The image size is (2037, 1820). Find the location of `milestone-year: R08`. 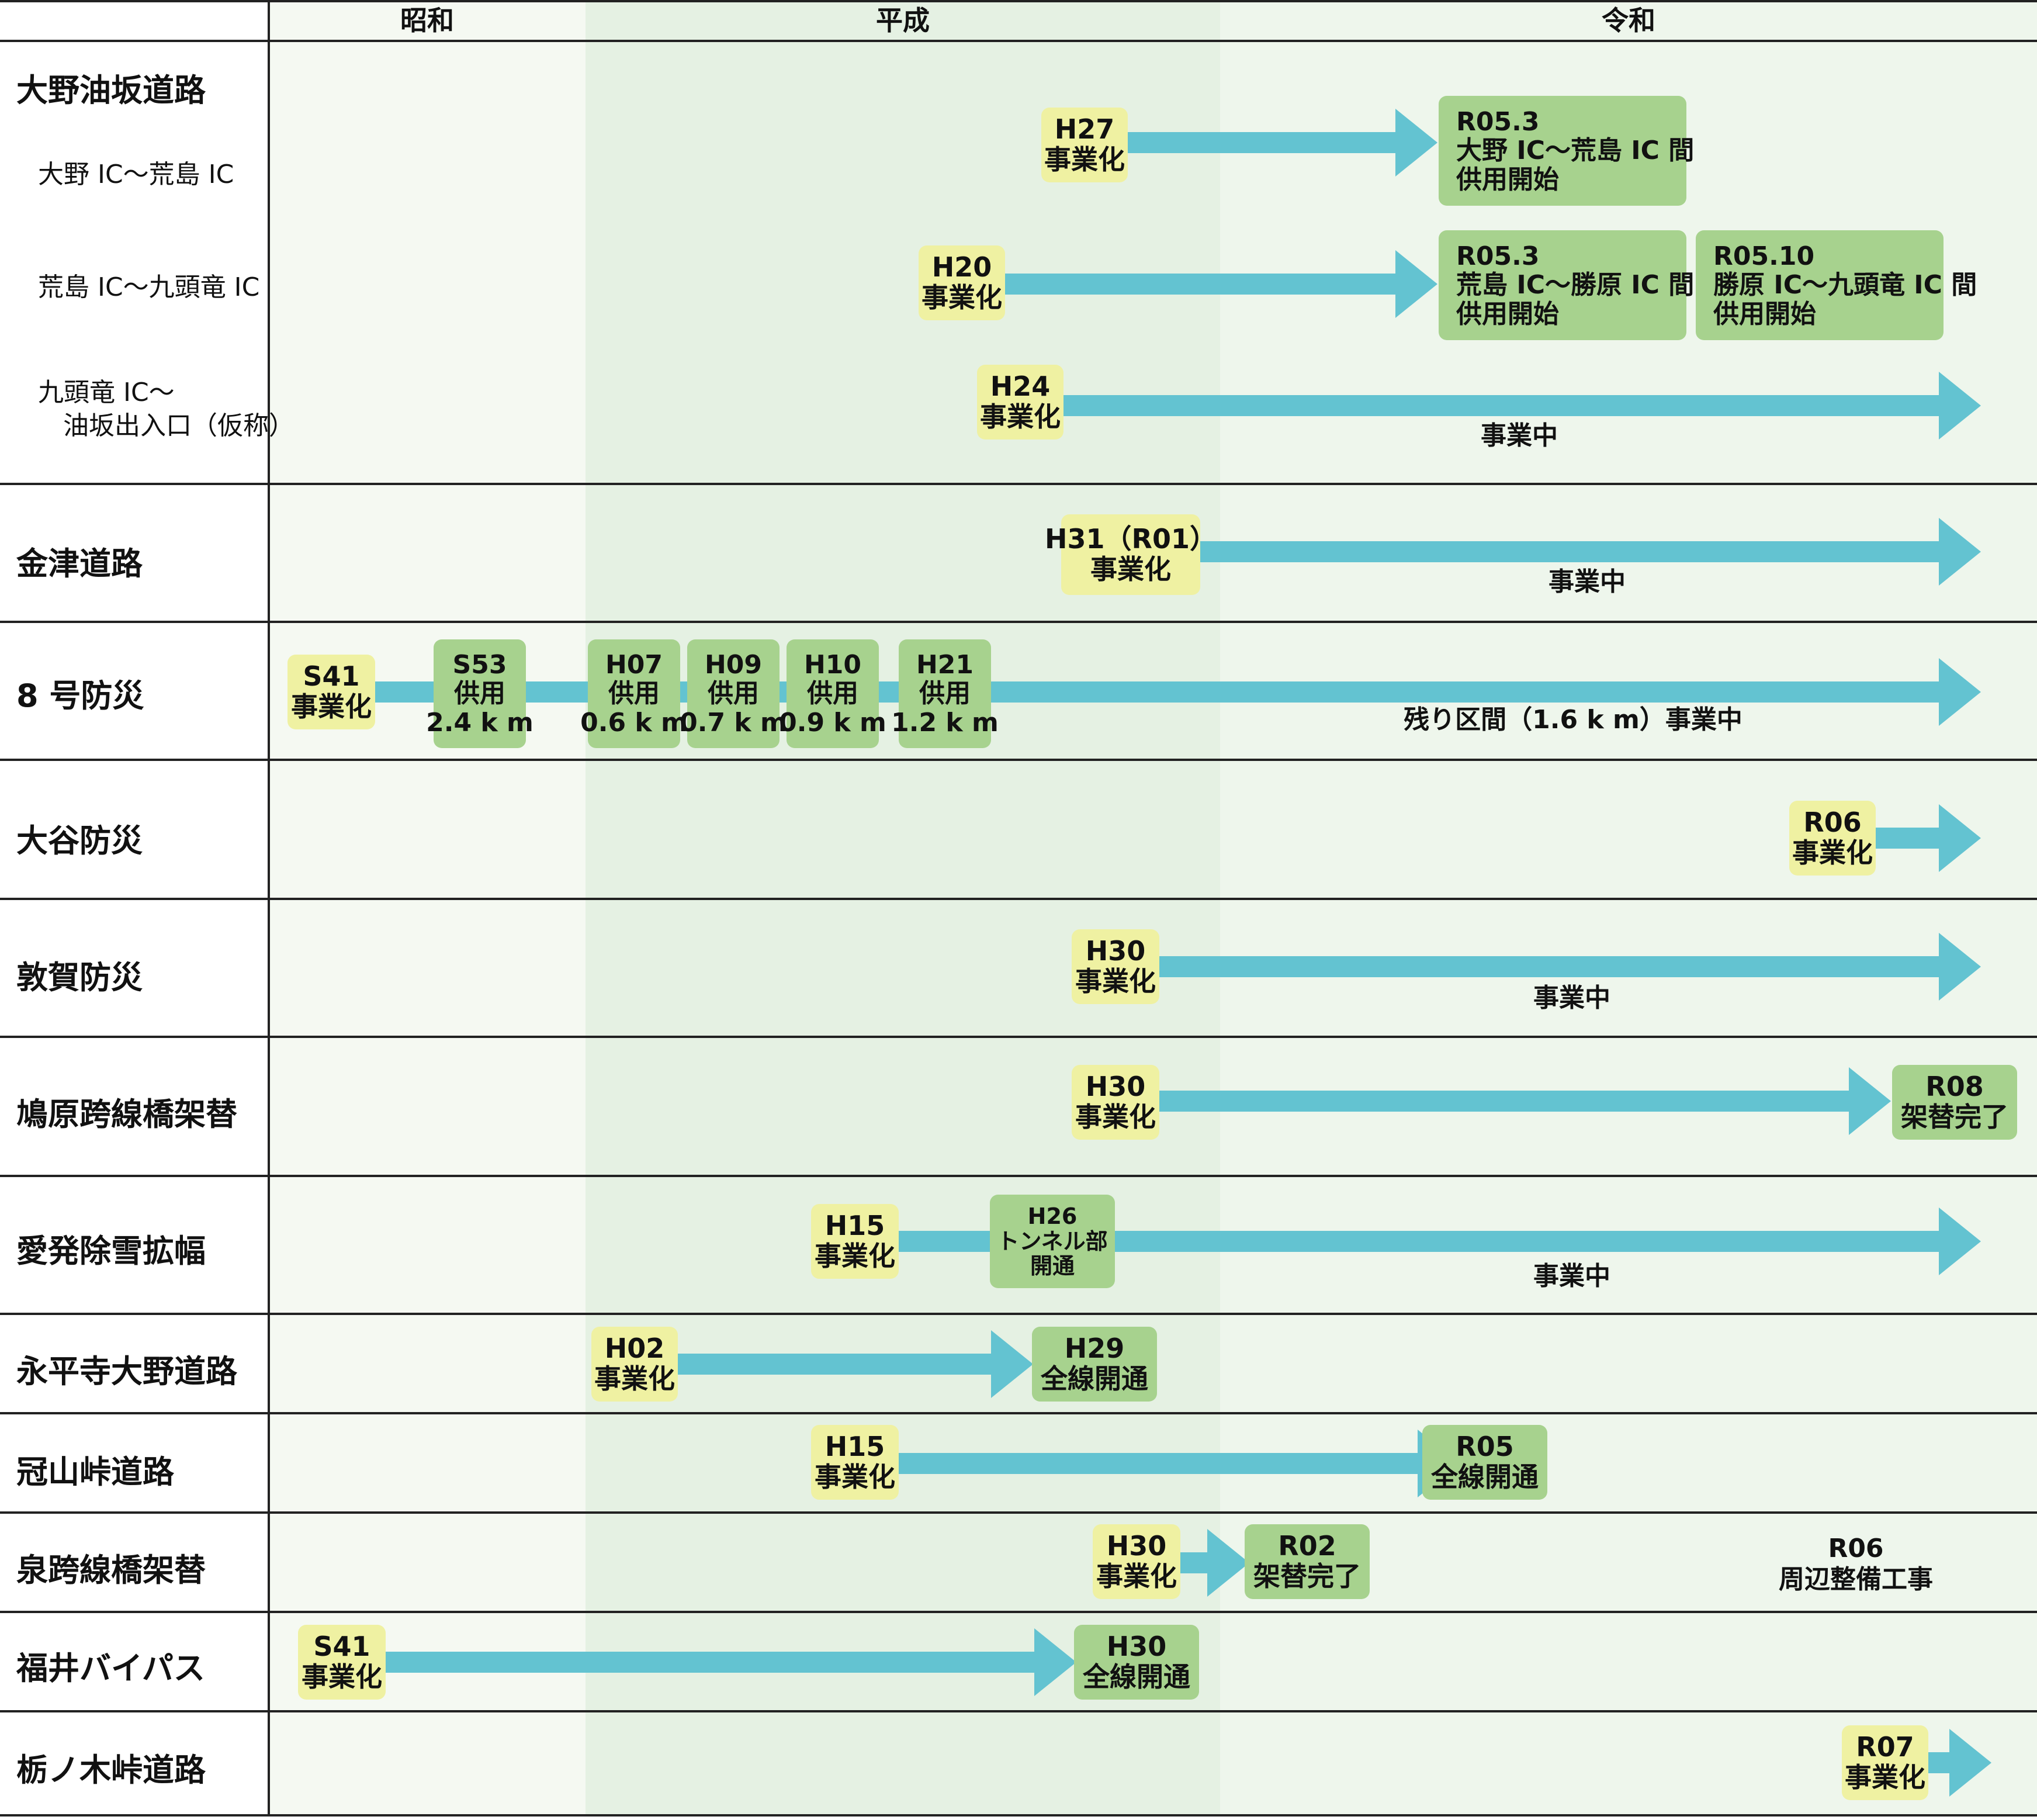

milestone-year: R08 is located at coordinates (1954, 1087).